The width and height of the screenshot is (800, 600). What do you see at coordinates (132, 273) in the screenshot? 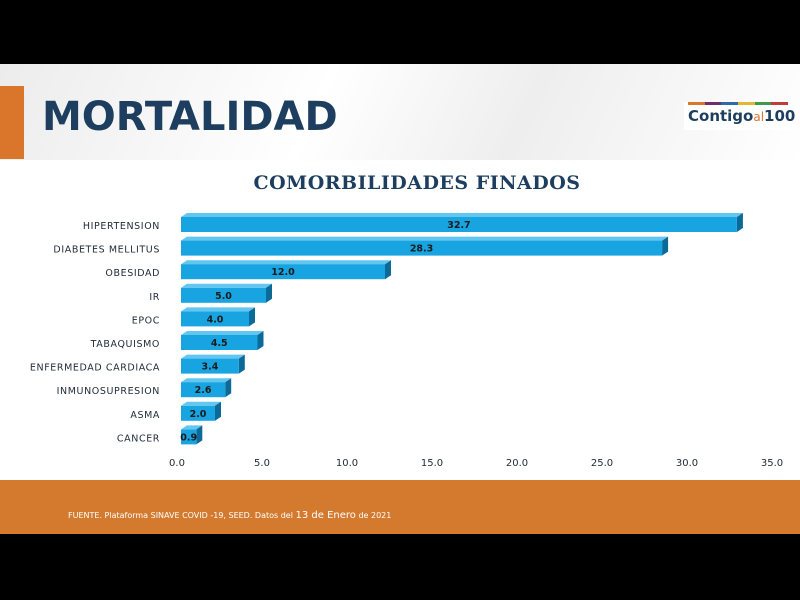
I see `category-label: OBESIDAD` at bounding box center [132, 273].